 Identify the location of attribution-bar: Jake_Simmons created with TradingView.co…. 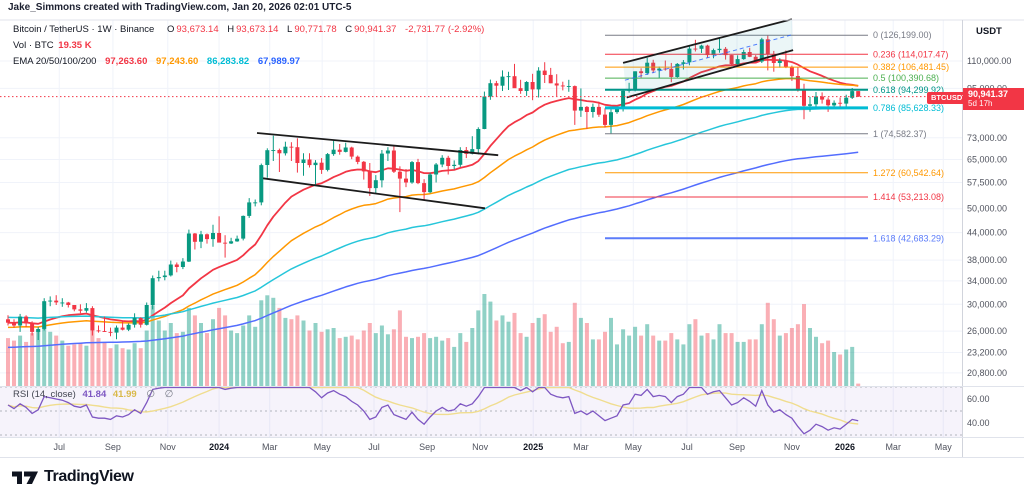
(180, 7).